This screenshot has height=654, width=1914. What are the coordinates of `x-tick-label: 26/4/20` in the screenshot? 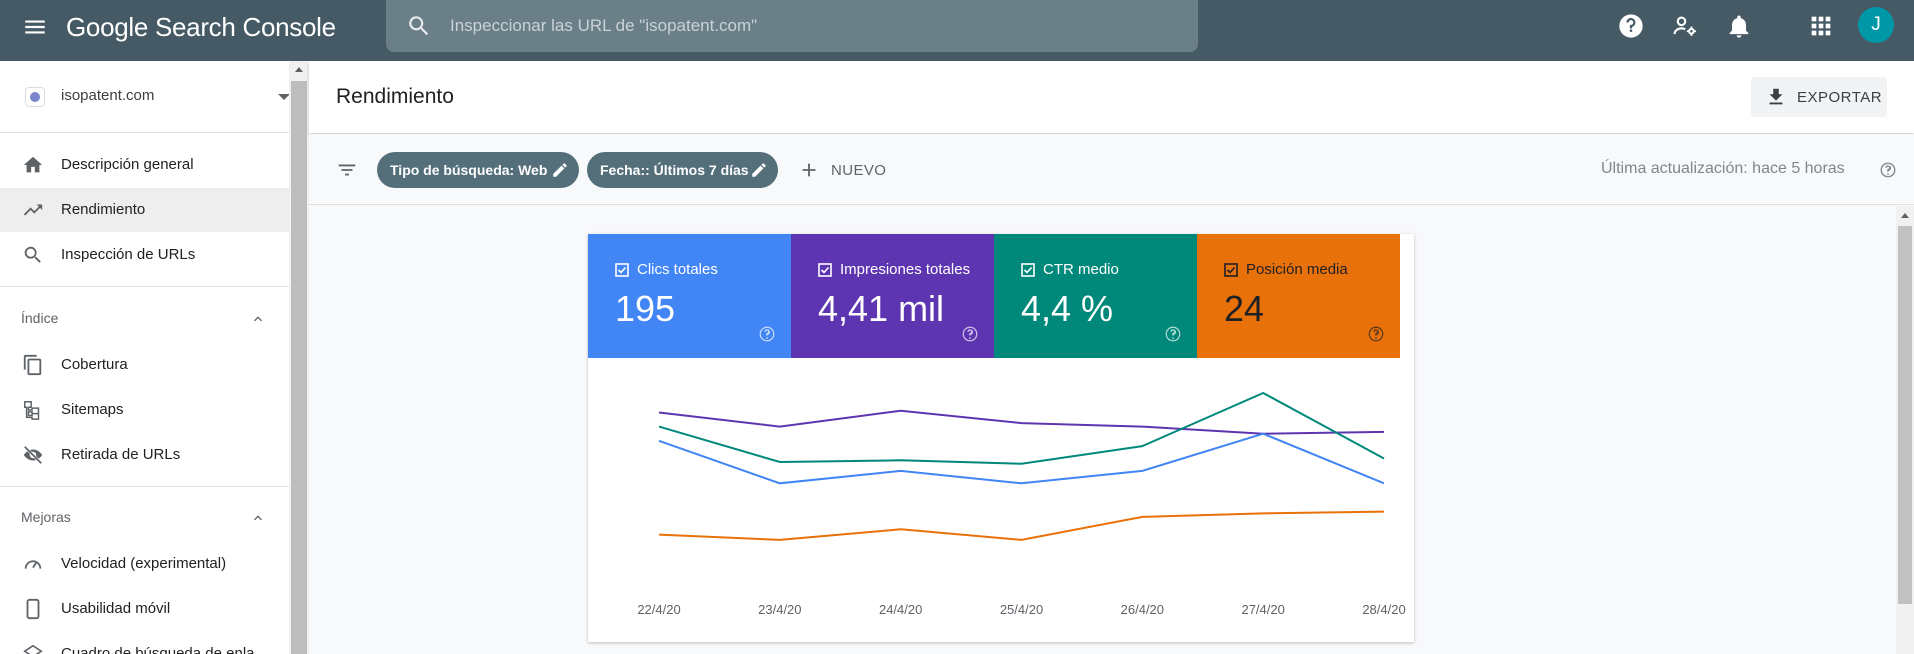 It's located at (1142, 609).